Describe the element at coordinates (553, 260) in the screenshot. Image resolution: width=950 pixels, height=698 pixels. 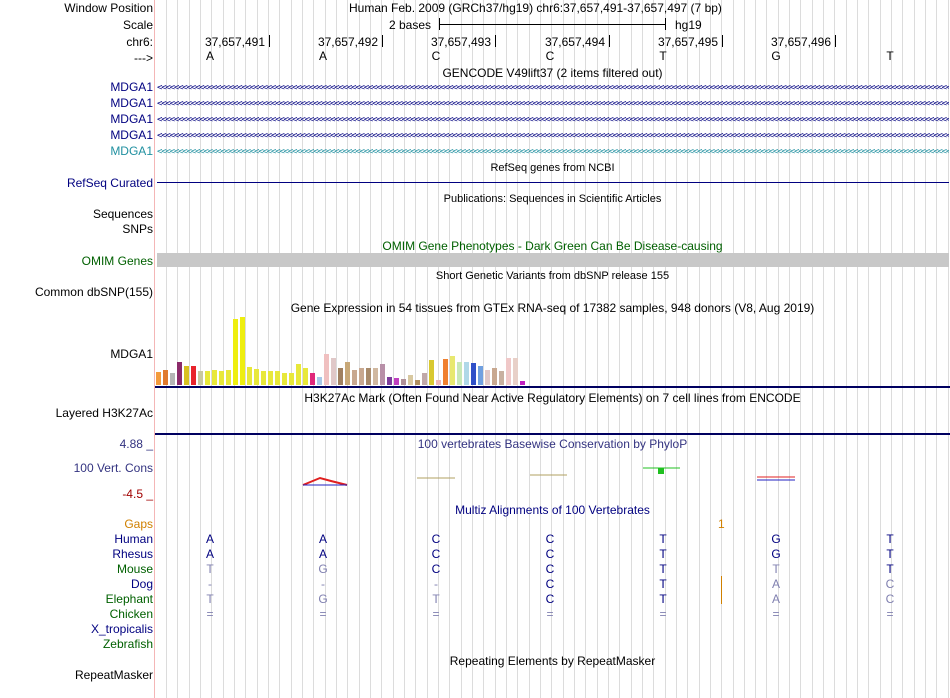
I see `omim-gene-bar` at that location.